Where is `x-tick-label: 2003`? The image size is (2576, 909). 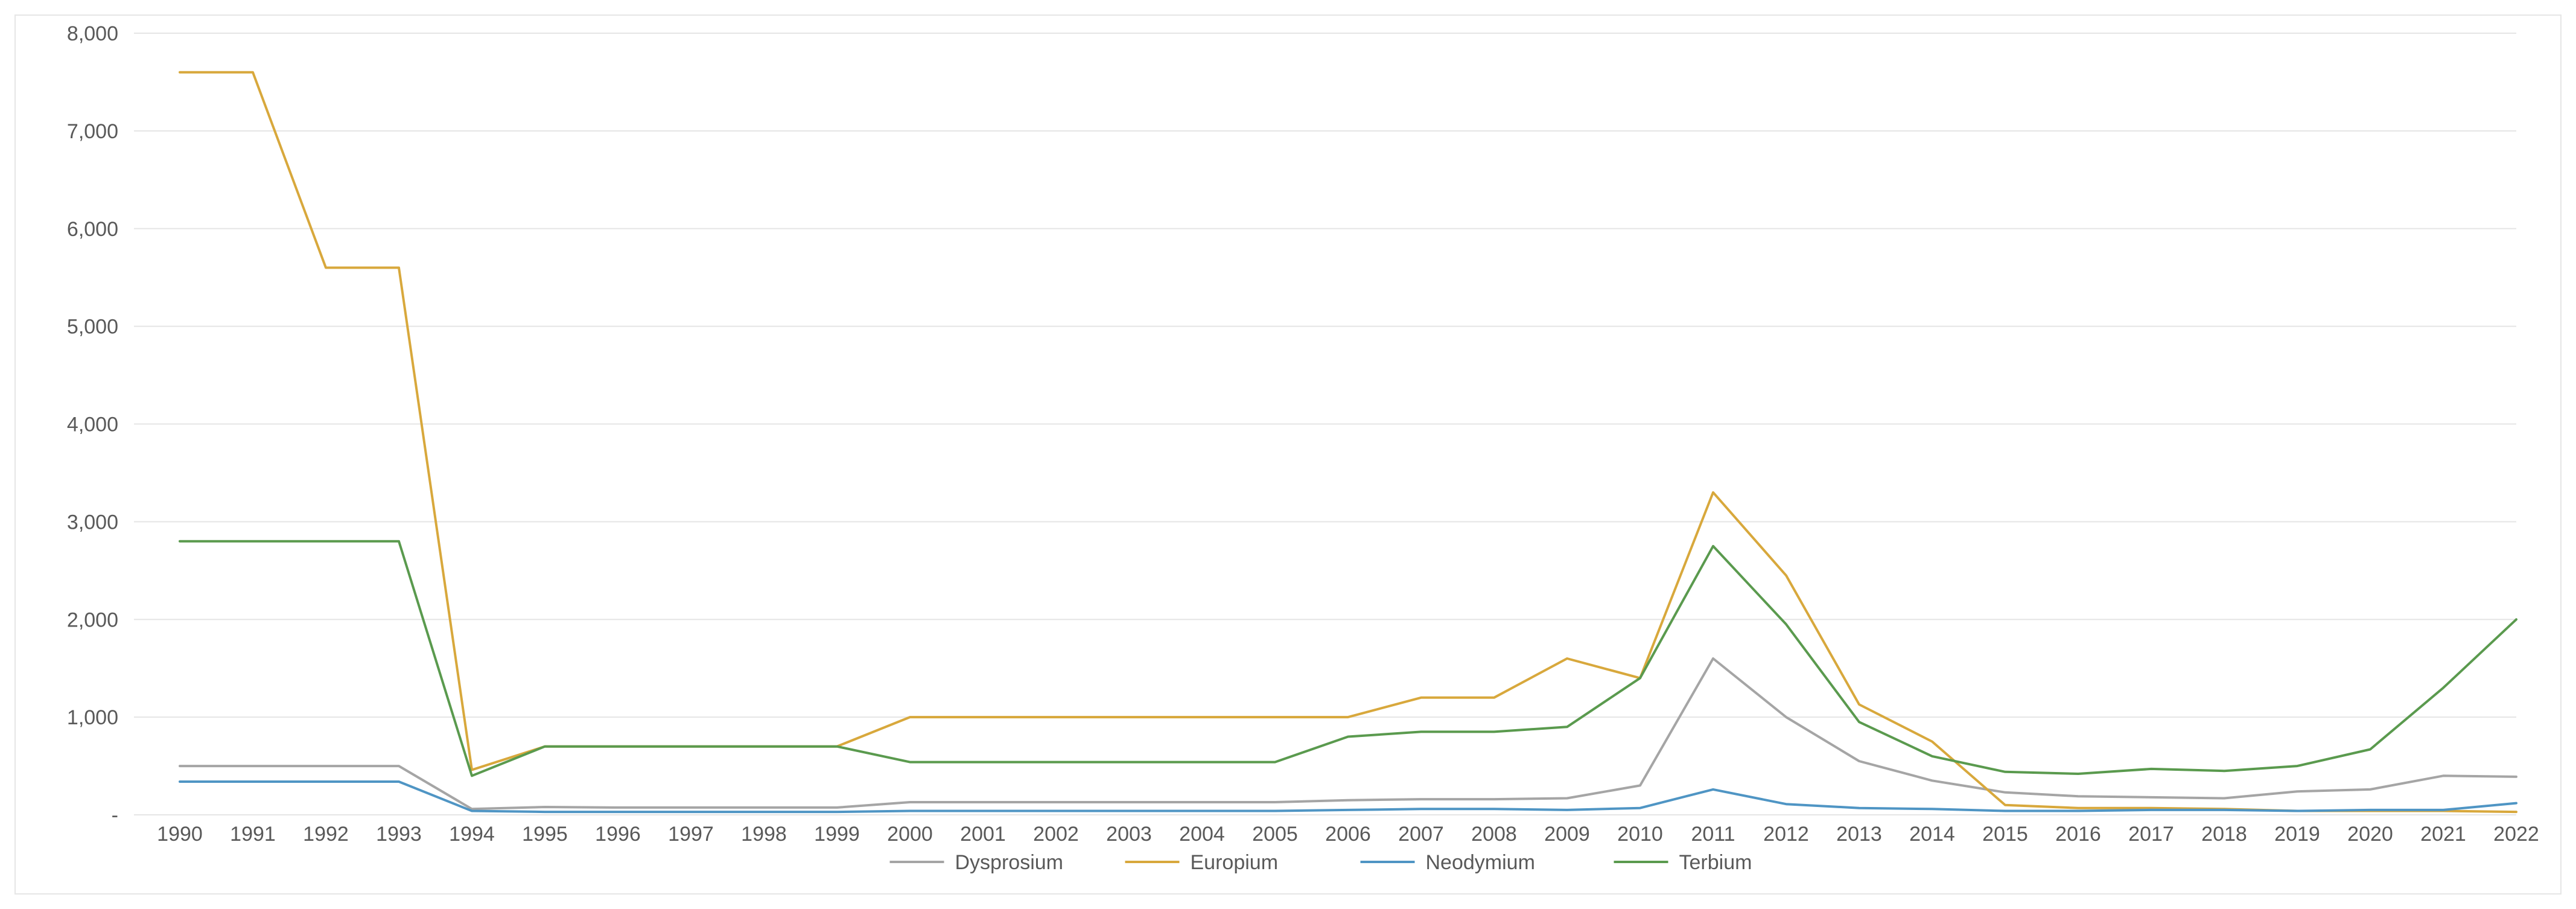 x-tick-label: 2003 is located at coordinates (1129, 835).